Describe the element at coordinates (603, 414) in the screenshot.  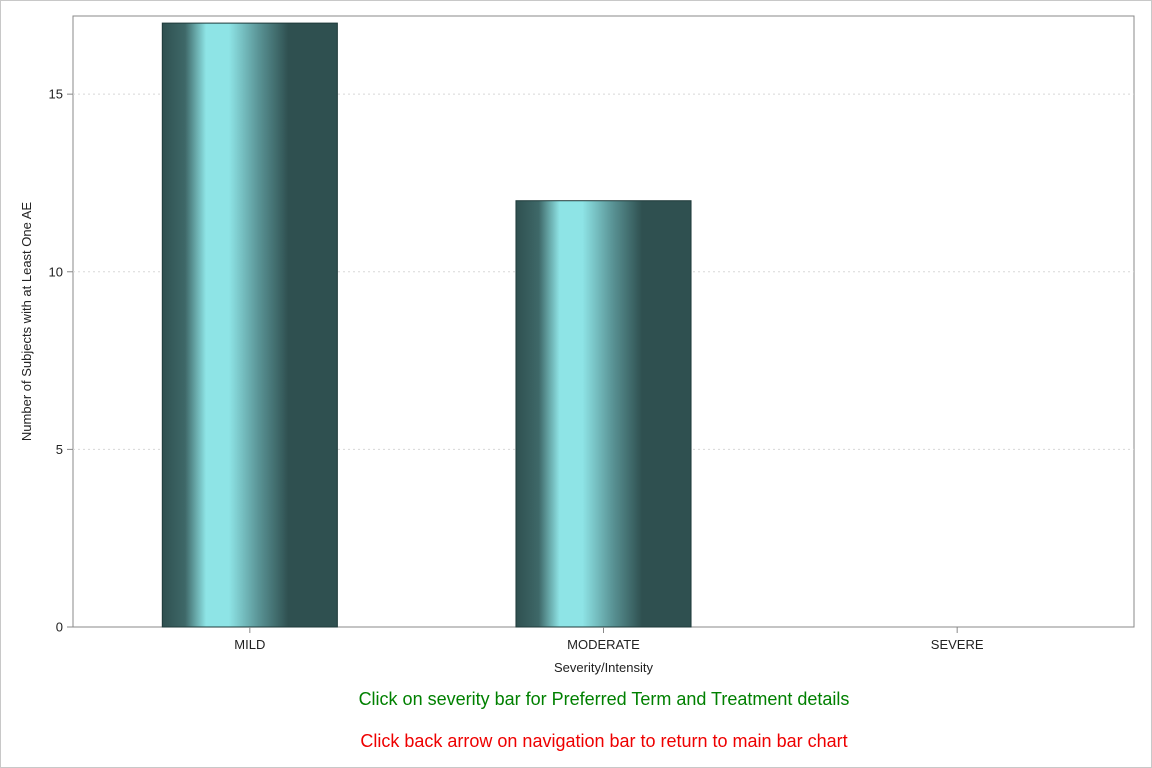
I see `bar-moderate` at that location.